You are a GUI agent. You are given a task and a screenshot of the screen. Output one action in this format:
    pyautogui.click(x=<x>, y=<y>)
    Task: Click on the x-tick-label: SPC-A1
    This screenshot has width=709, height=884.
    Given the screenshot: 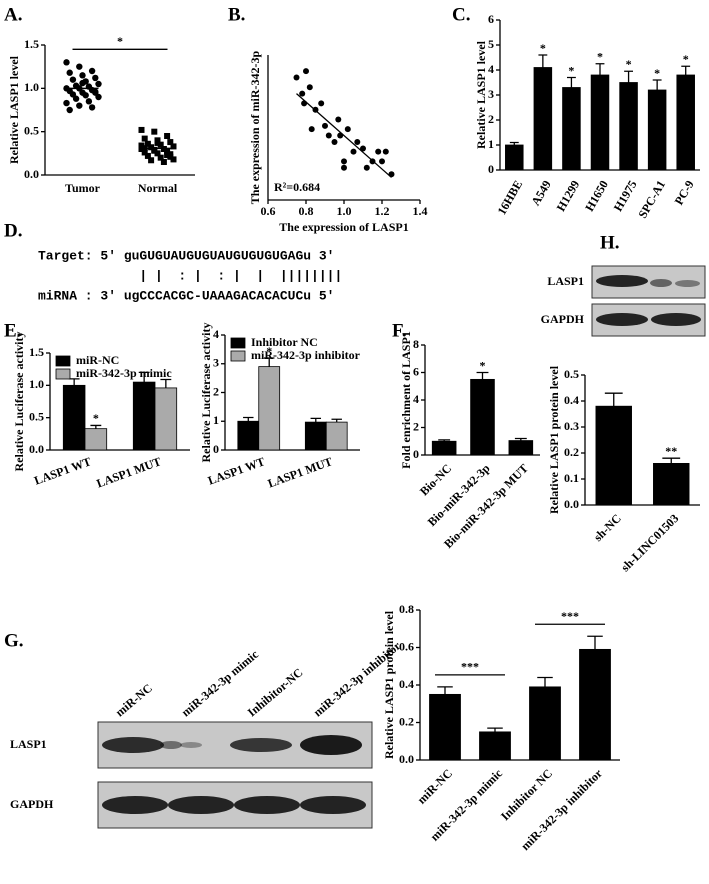 What is the action you would take?
    pyautogui.click(x=651, y=199)
    